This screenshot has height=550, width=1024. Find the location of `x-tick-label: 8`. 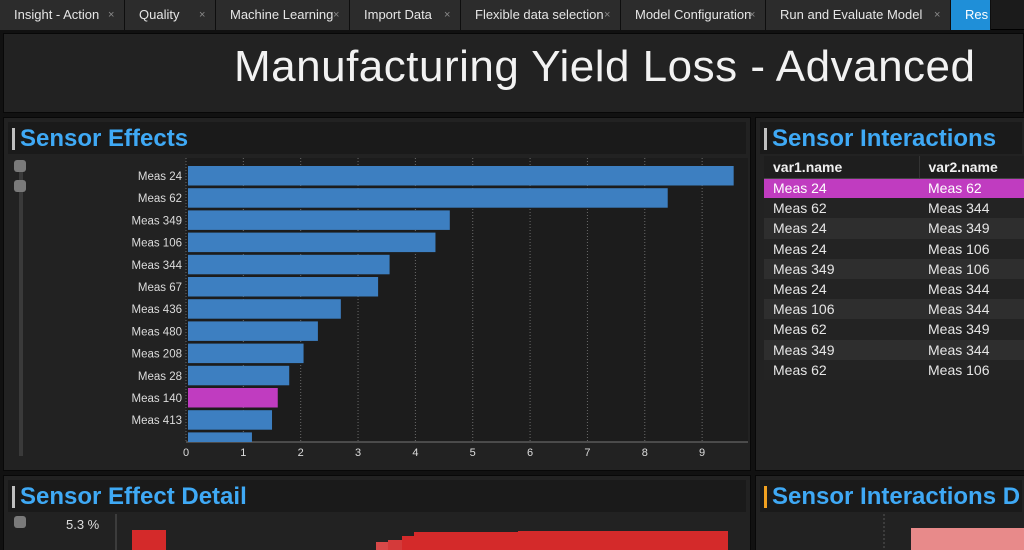

x-tick-label: 8 is located at coordinates (645, 453).